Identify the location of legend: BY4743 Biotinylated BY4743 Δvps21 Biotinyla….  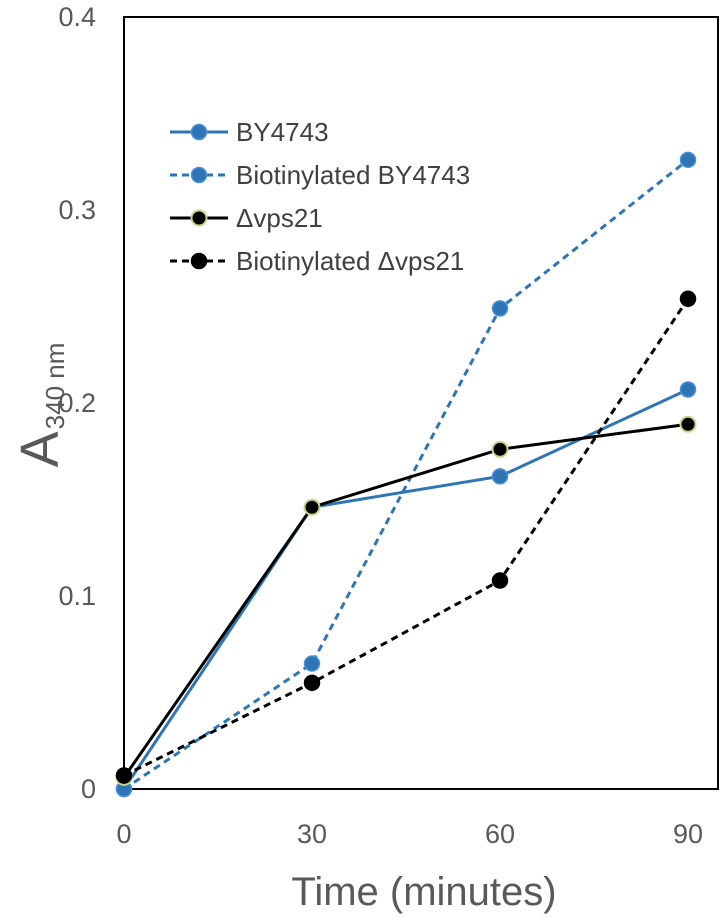
(320, 196).